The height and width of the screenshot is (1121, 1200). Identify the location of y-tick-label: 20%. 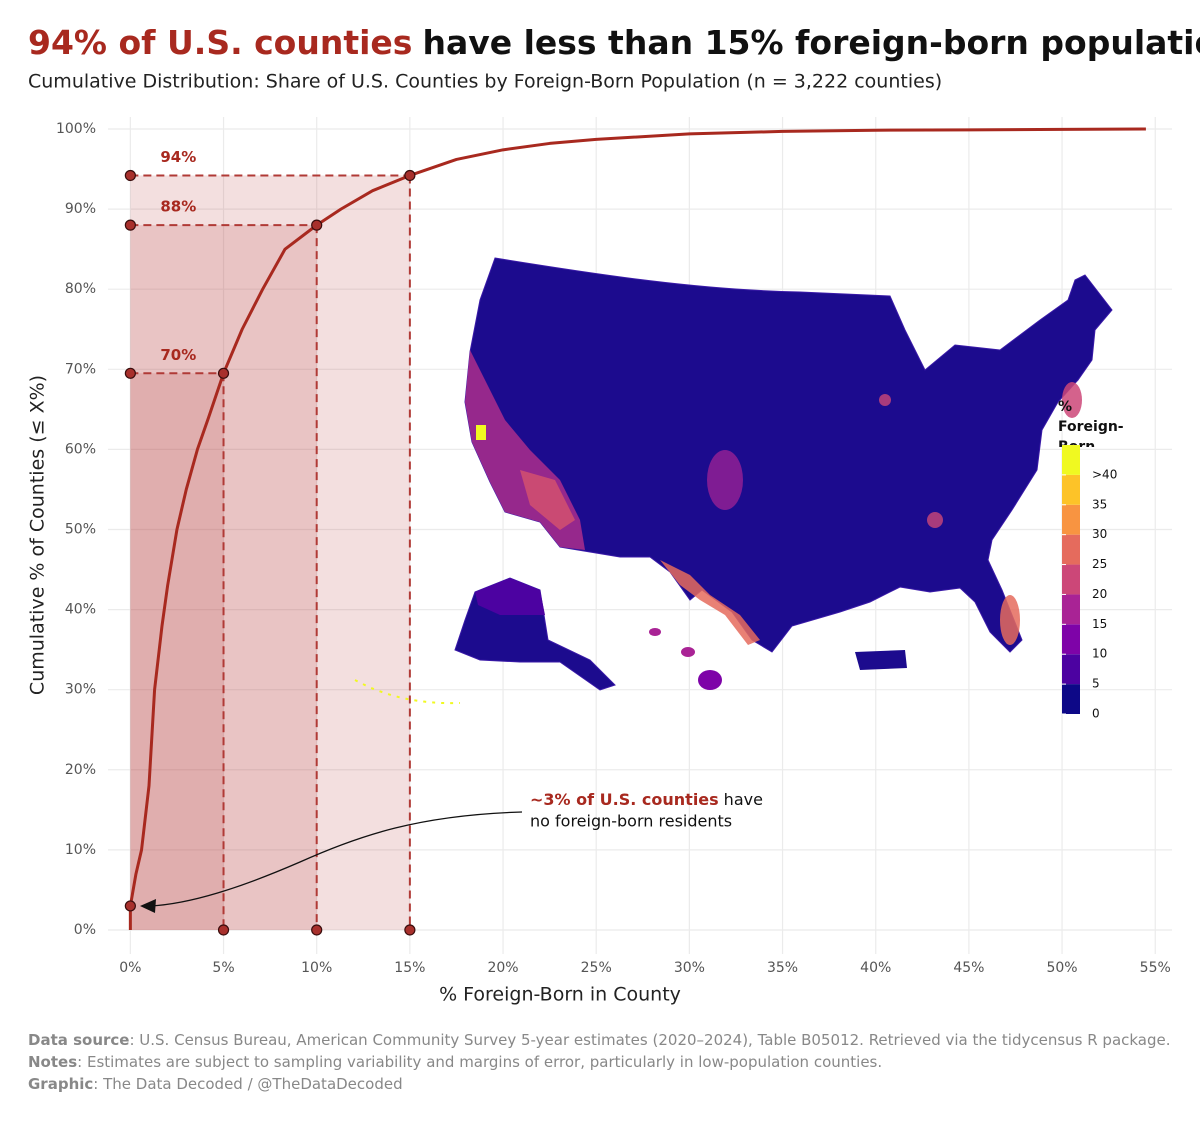
(80, 770).